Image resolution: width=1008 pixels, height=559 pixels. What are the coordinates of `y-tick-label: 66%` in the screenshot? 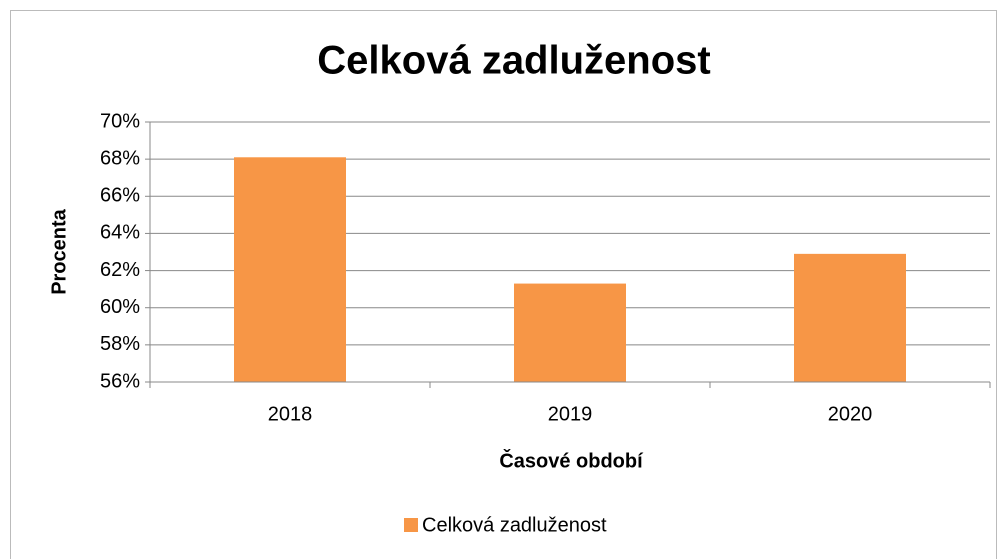 It's located at (120, 196).